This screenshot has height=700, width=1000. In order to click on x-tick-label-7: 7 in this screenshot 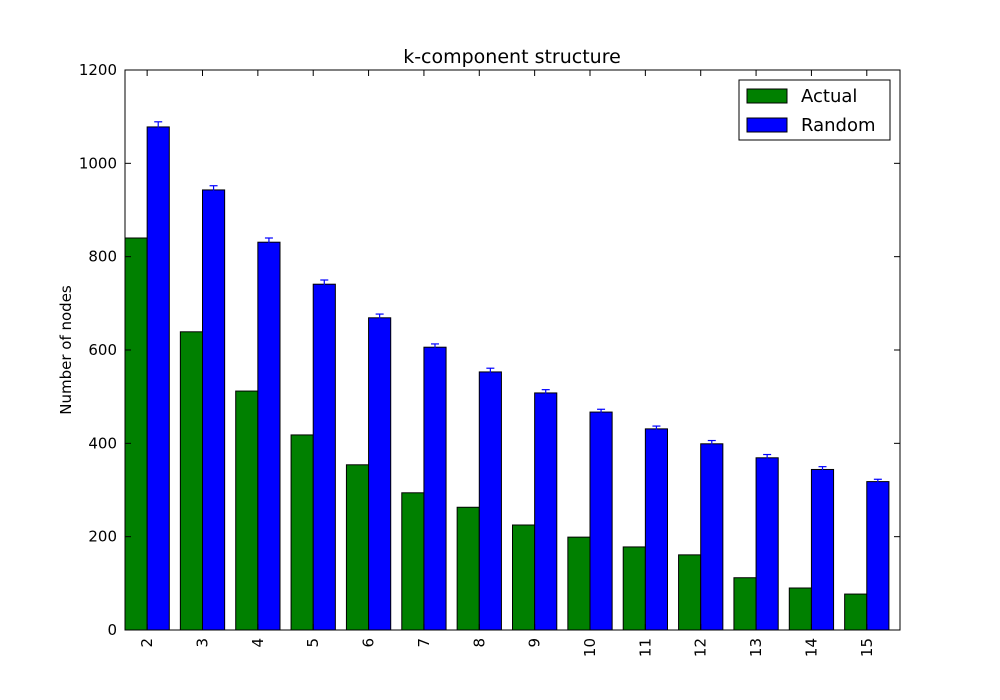, I will do `click(424, 643)`.